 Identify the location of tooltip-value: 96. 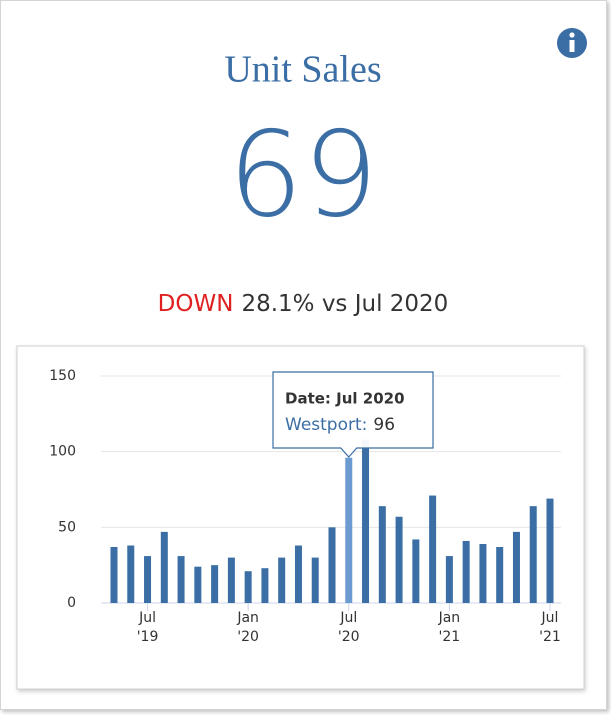
(384, 425).